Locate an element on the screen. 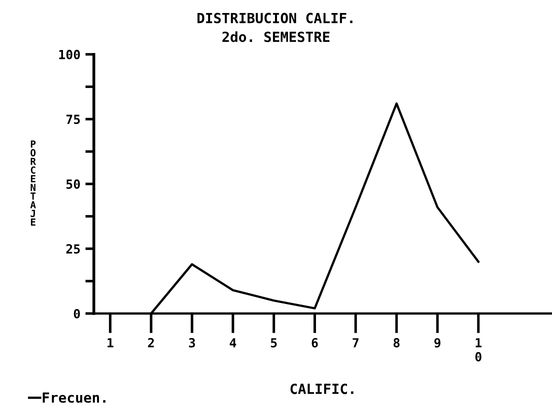  text: PORCENTAJE is located at coordinates (33, 183).